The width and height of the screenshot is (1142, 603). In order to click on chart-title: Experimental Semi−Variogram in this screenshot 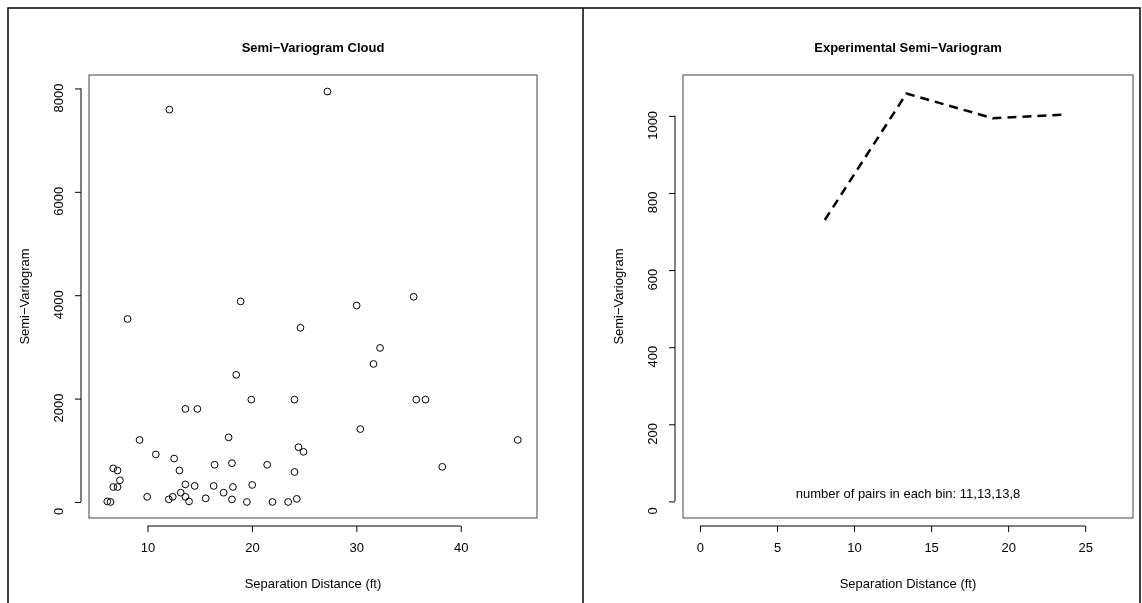, I will do `click(908, 47)`.